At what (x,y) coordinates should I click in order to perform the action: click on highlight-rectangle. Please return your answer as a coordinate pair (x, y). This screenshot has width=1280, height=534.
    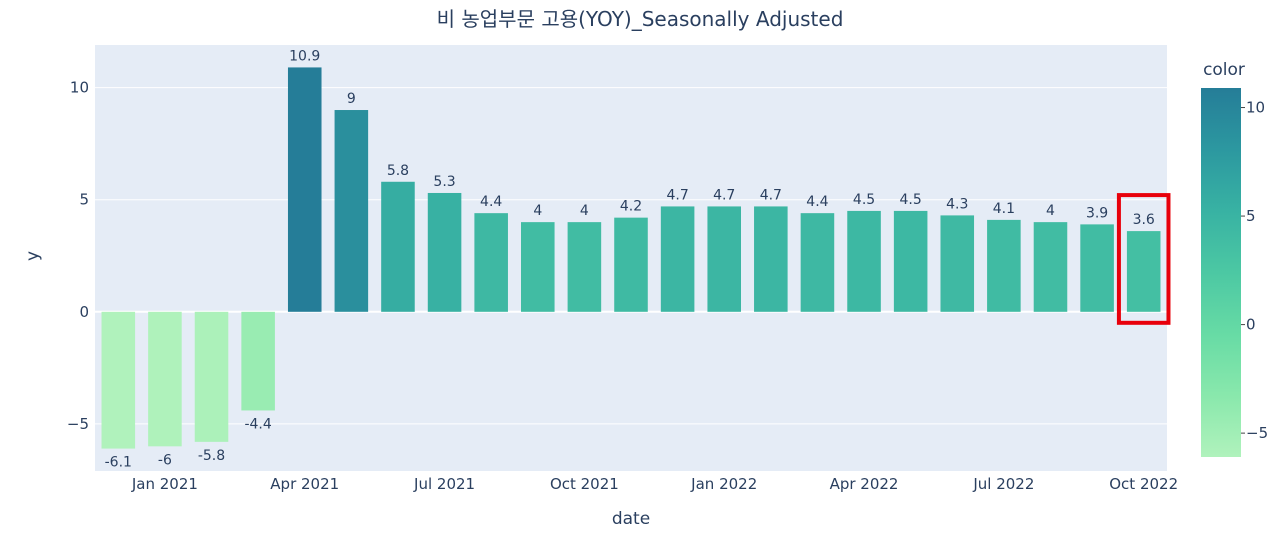
    Looking at the image, I should click on (1143, 259).